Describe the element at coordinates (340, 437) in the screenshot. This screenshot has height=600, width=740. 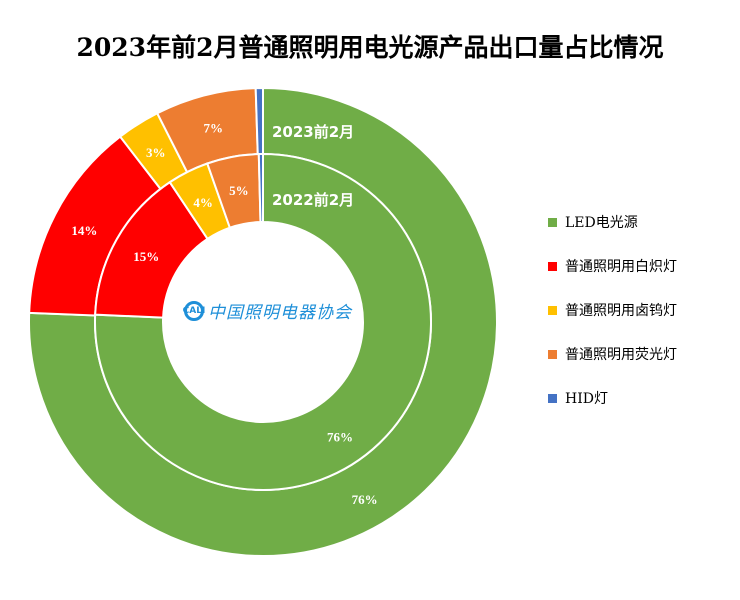
I see `inner-data-label-0: 76%` at that location.